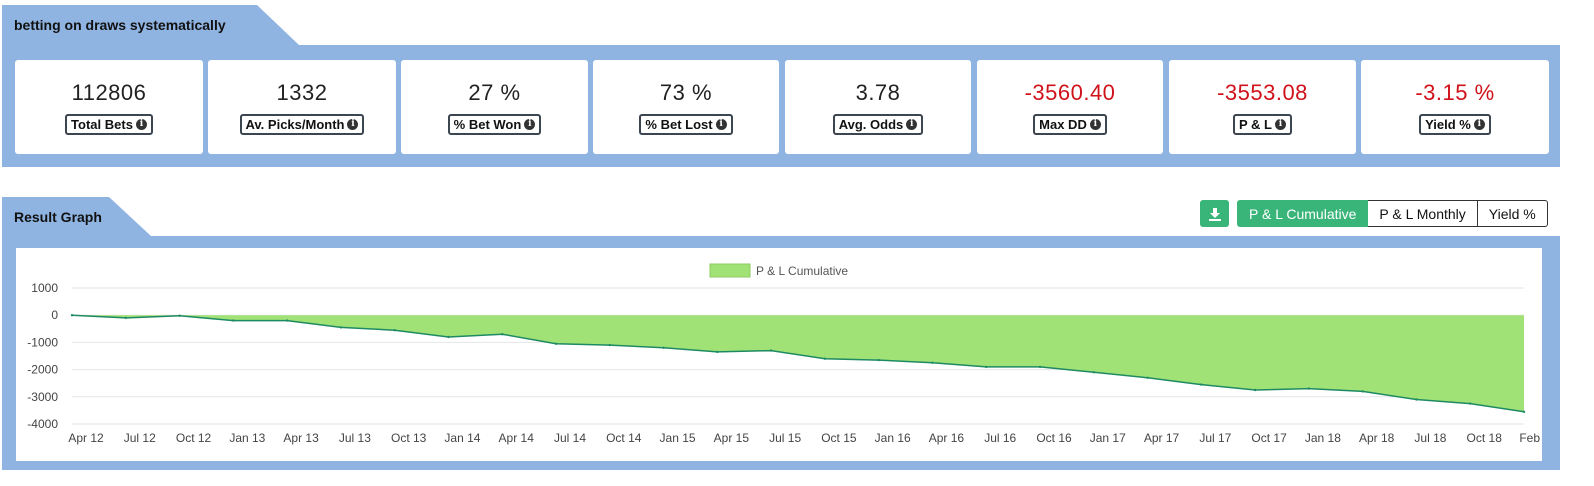 This screenshot has width=1594, height=486. Describe the element at coordinates (1423, 213) in the screenshot. I see `tab-pl-monthly: P & L Monthly` at that location.